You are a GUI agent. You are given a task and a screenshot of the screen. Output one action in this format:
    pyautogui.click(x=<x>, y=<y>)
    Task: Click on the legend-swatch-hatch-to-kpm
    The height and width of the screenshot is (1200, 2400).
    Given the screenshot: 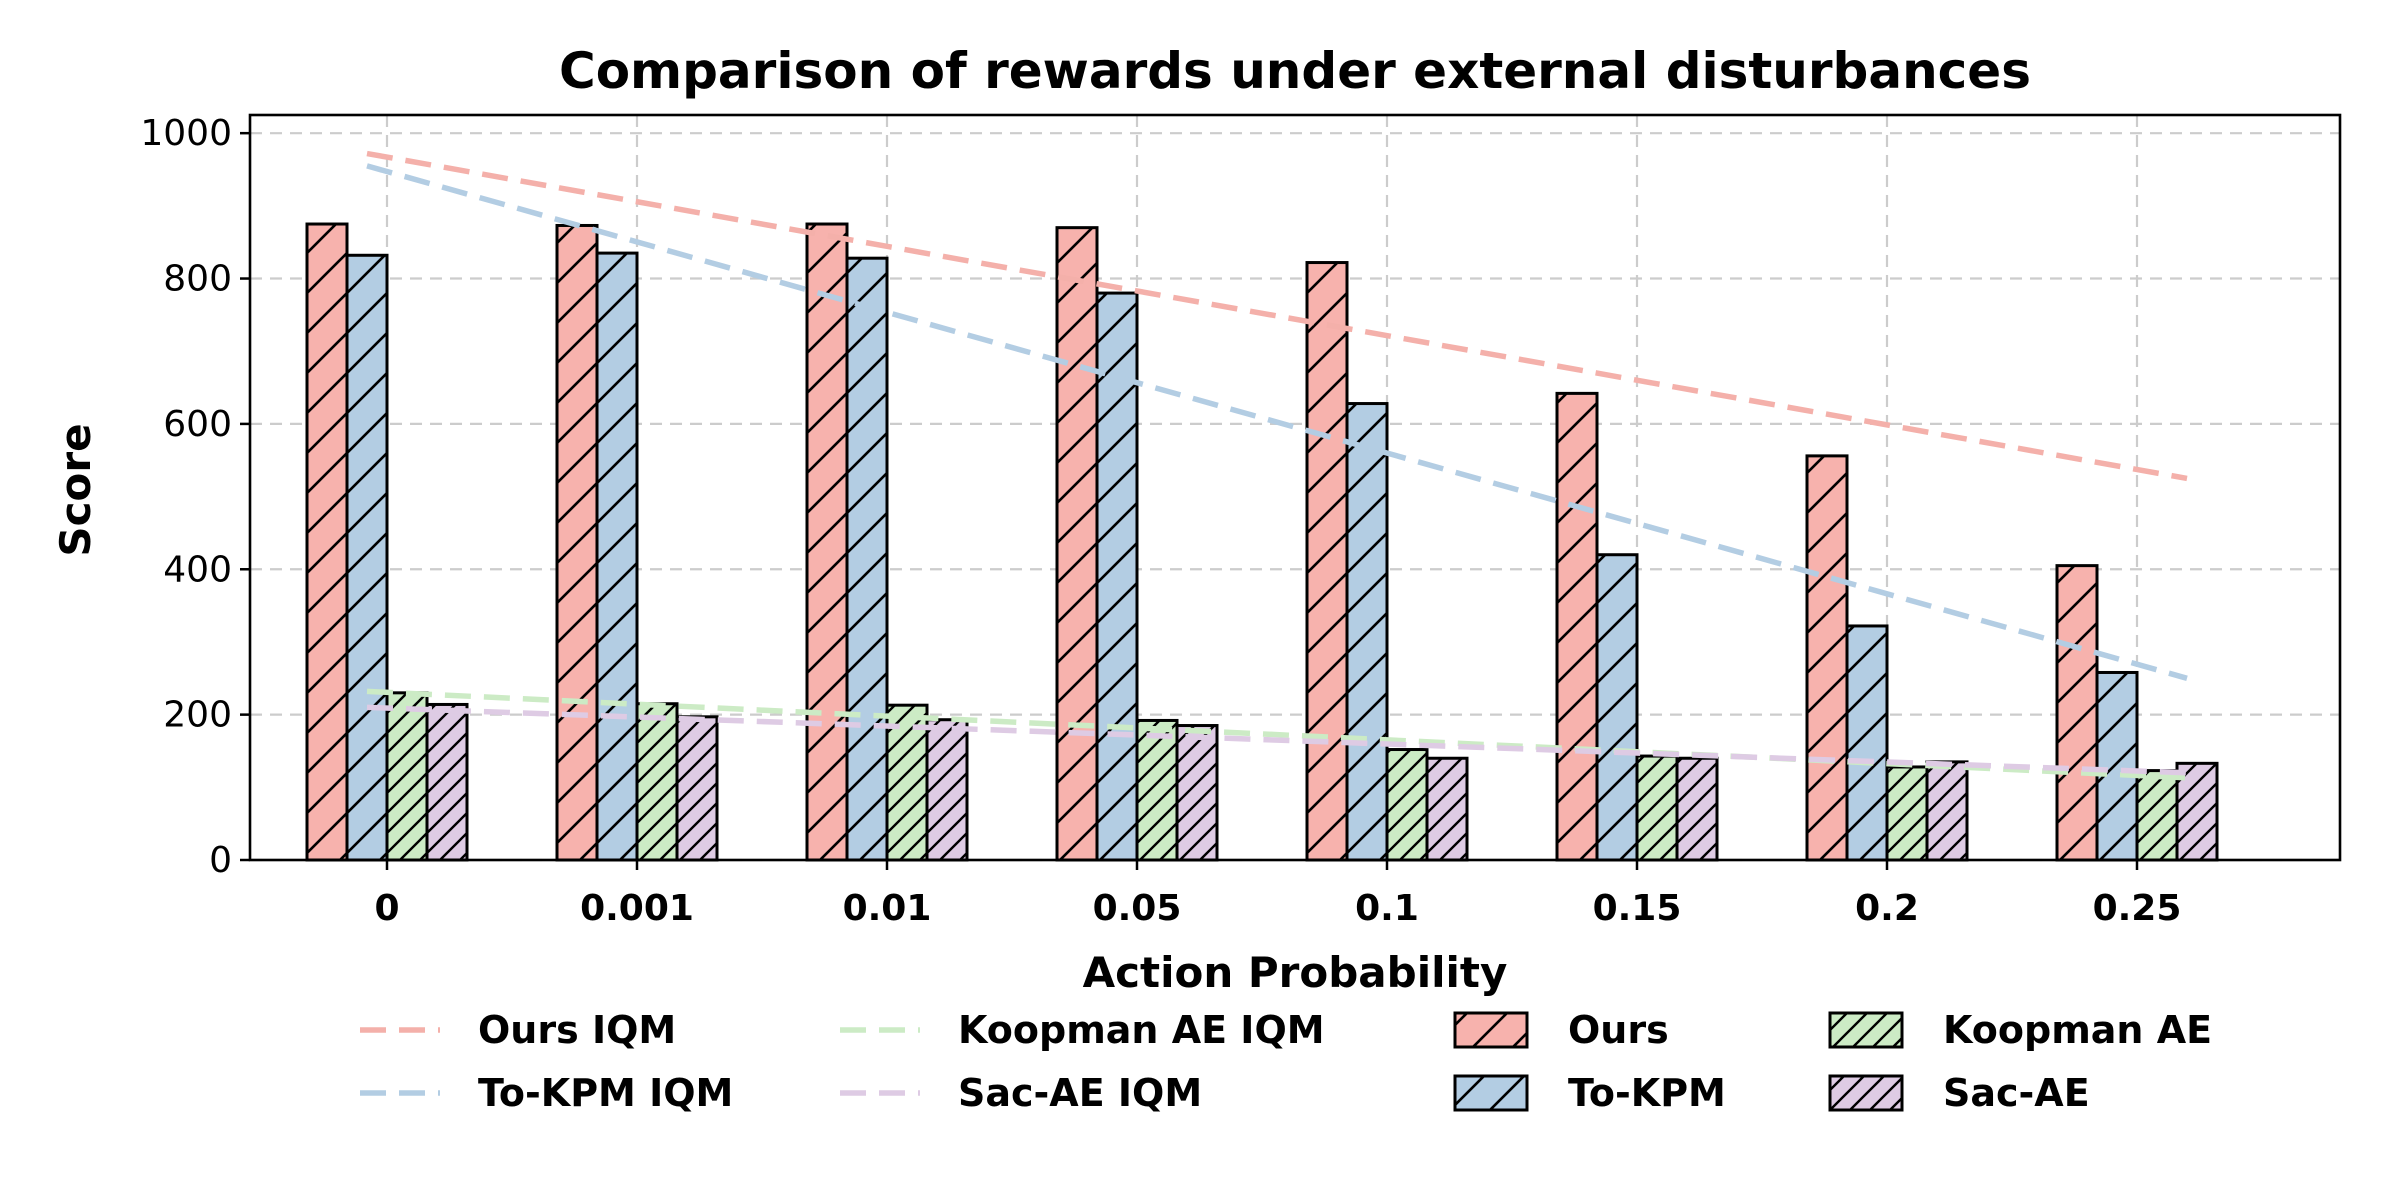 What is the action you would take?
    pyautogui.click(x=1491, y=1093)
    